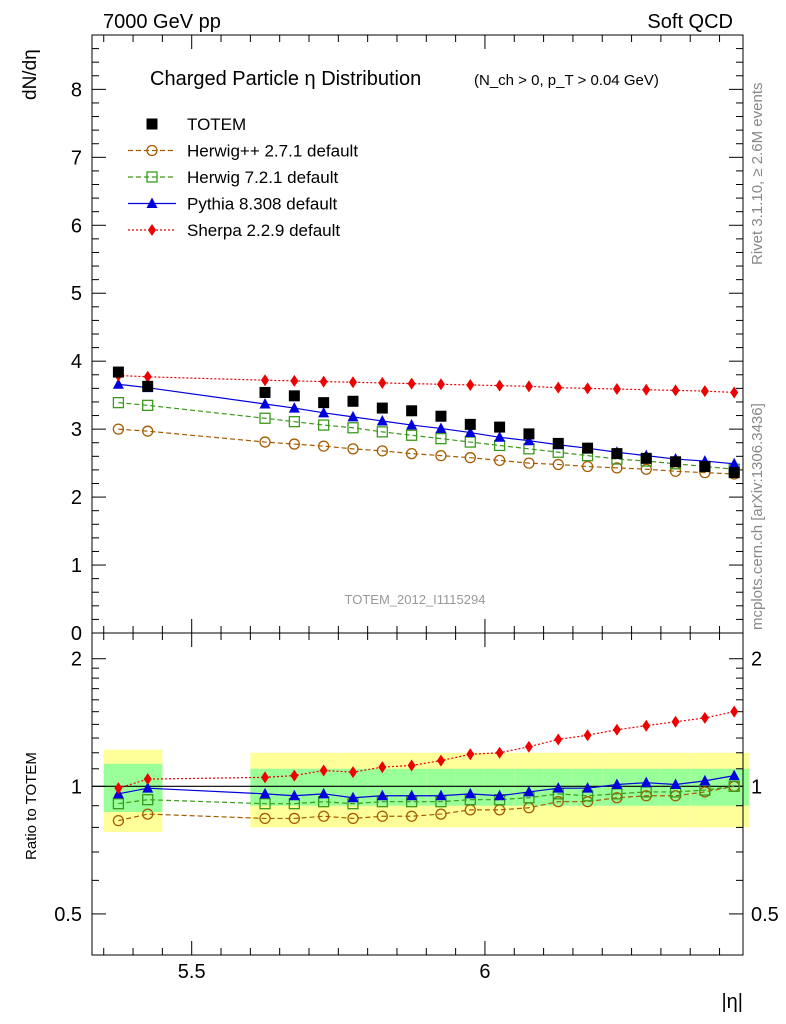  Describe the element at coordinates (68, 915) in the screenshot. I see `y-tick-label-bottom: 0.5` at that location.